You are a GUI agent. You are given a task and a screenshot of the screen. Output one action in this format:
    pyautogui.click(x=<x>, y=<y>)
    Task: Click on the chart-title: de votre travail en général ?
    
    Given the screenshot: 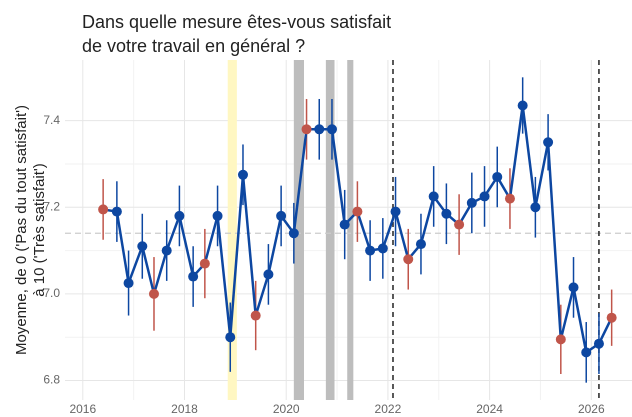 What is the action you would take?
    pyautogui.click(x=193, y=46)
    